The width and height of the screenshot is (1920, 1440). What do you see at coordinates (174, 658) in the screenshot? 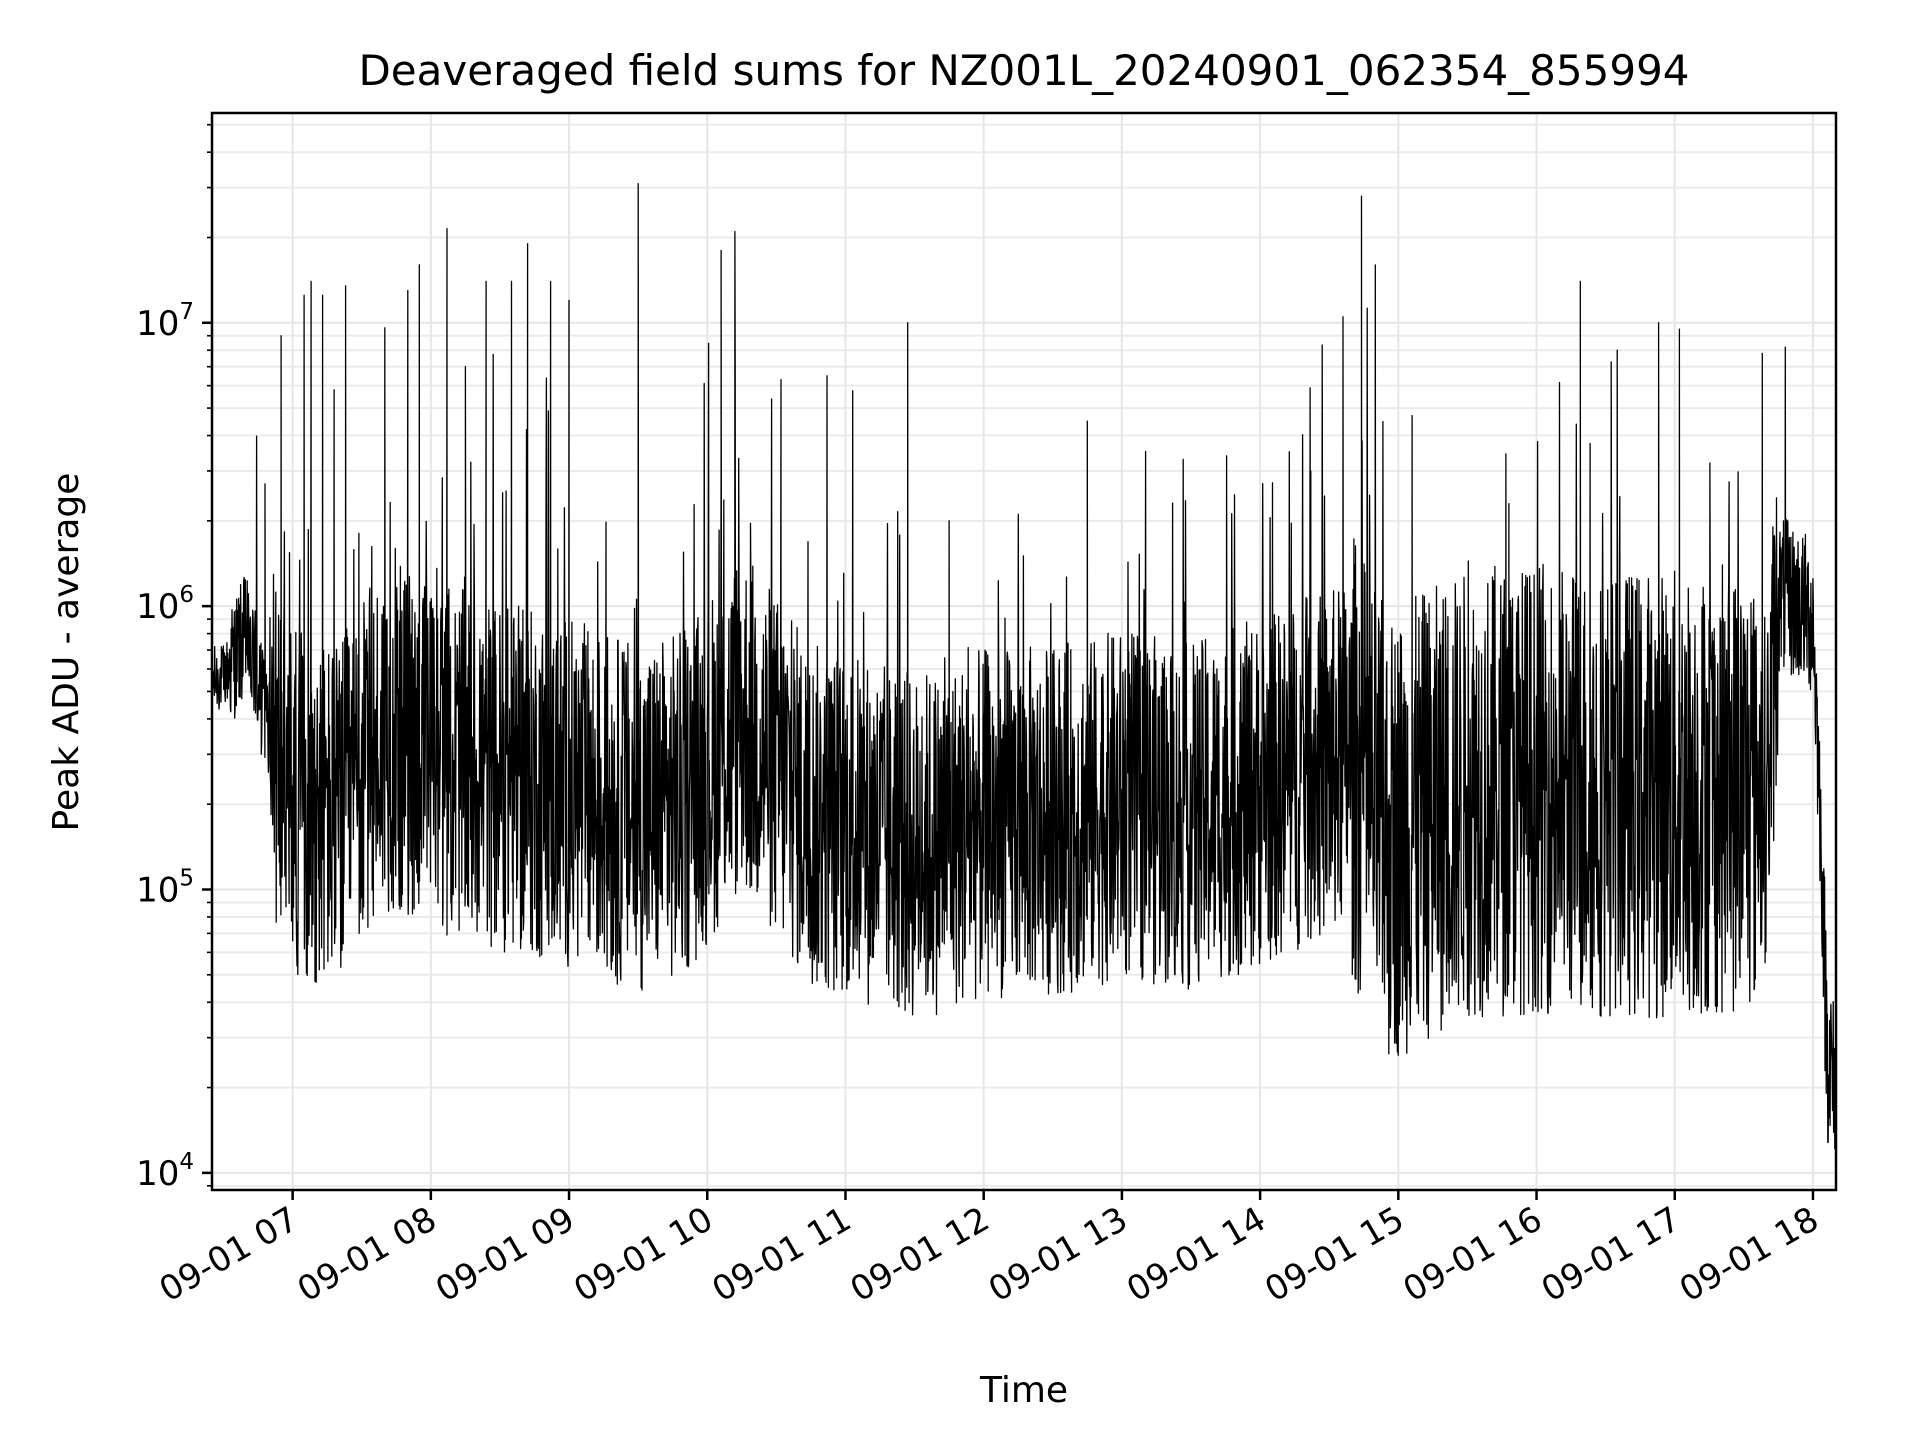
I see `y-axis: 10⁴ 10⁵ 10⁶ 10⁷` at bounding box center [174, 658].